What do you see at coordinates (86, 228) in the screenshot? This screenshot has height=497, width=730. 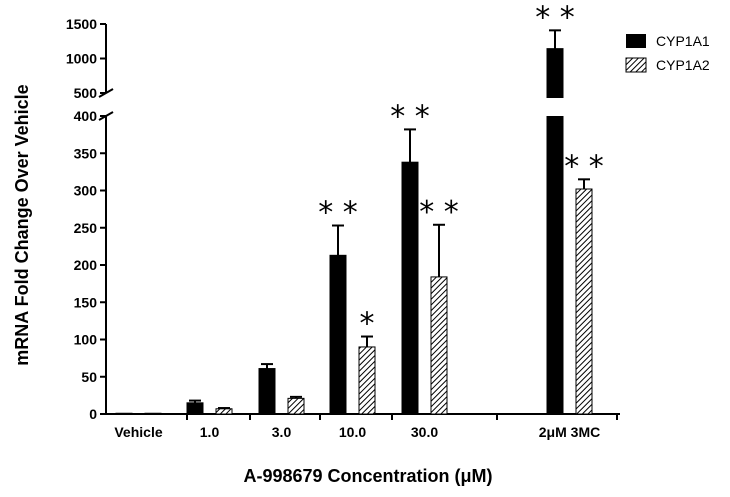 I see `y-tick-label: 250` at bounding box center [86, 228].